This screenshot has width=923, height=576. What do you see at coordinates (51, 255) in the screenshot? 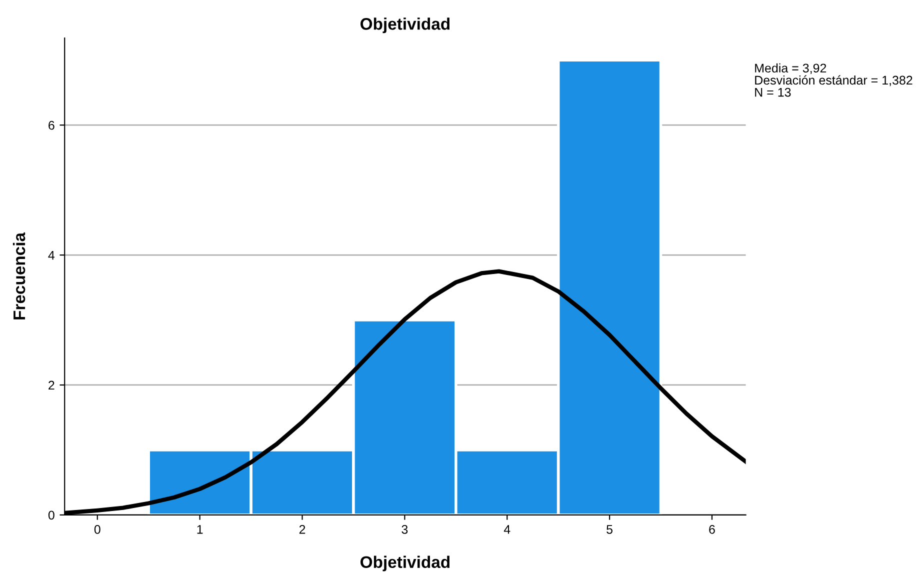
I see `y-tick-label: 4` at bounding box center [51, 255].